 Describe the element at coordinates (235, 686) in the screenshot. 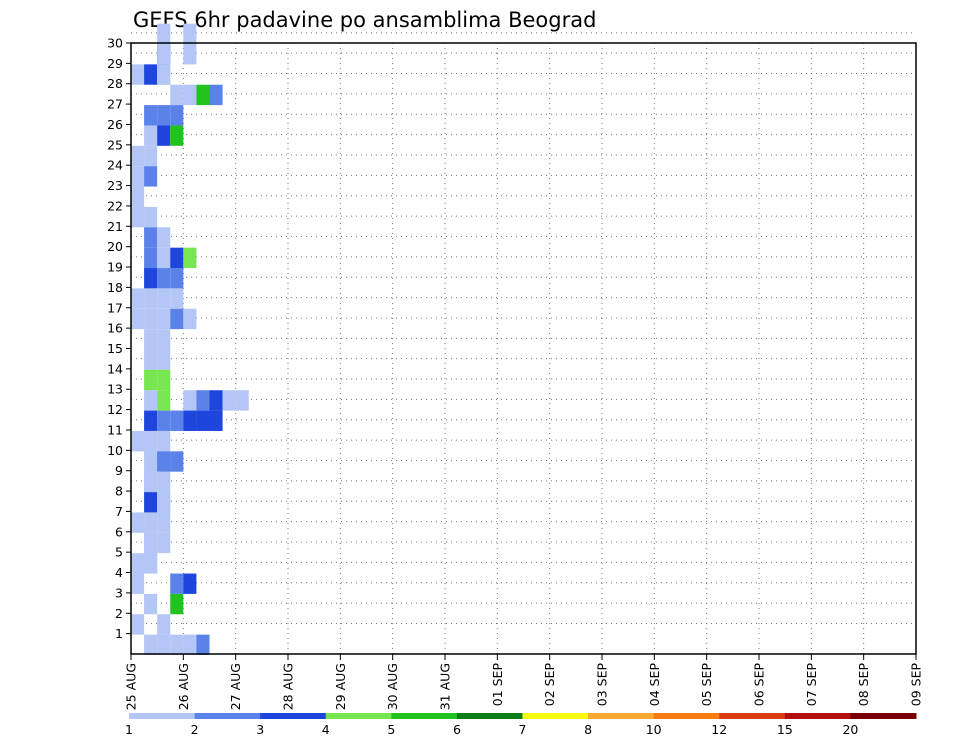

I see `x-tick-label: 27 AUG` at that location.